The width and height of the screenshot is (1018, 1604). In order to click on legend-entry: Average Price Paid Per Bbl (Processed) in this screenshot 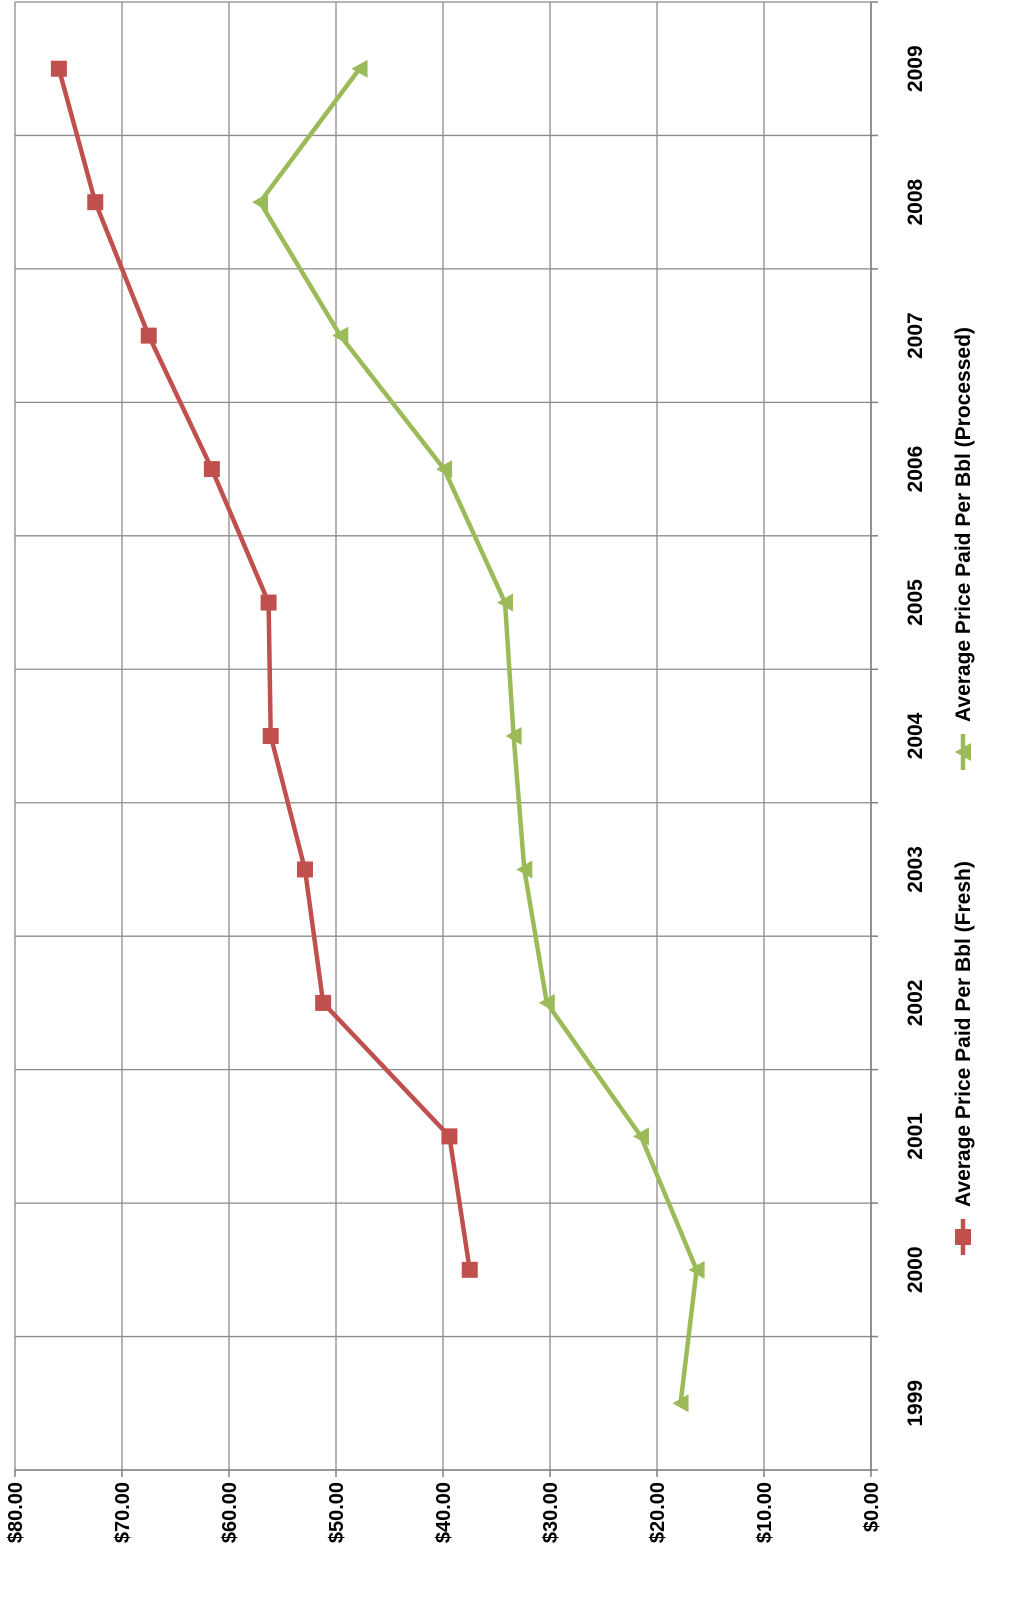, I will do `click(963, 548)`.